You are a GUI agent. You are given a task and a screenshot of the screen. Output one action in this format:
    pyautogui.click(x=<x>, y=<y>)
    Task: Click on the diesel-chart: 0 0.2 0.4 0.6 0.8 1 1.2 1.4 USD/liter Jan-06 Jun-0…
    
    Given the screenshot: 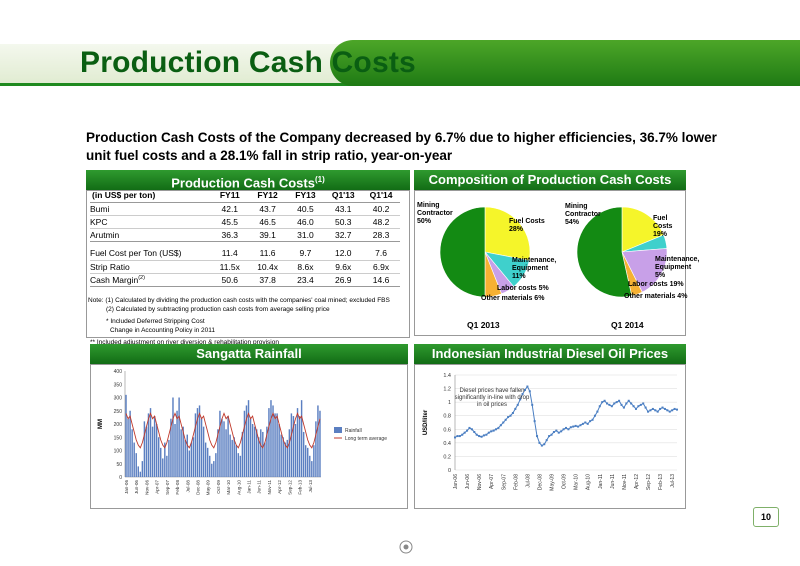 What is the action you would take?
    pyautogui.click(x=550, y=432)
    